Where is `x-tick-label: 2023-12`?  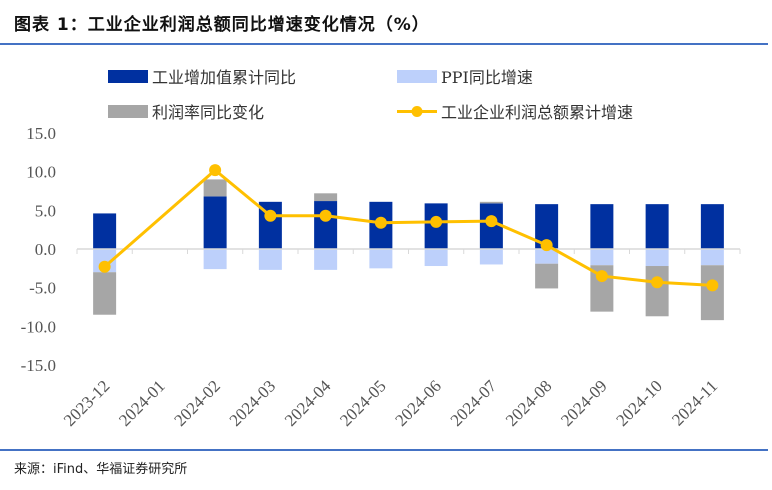 x-tick-label: 2023-12 is located at coordinates (87, 403).